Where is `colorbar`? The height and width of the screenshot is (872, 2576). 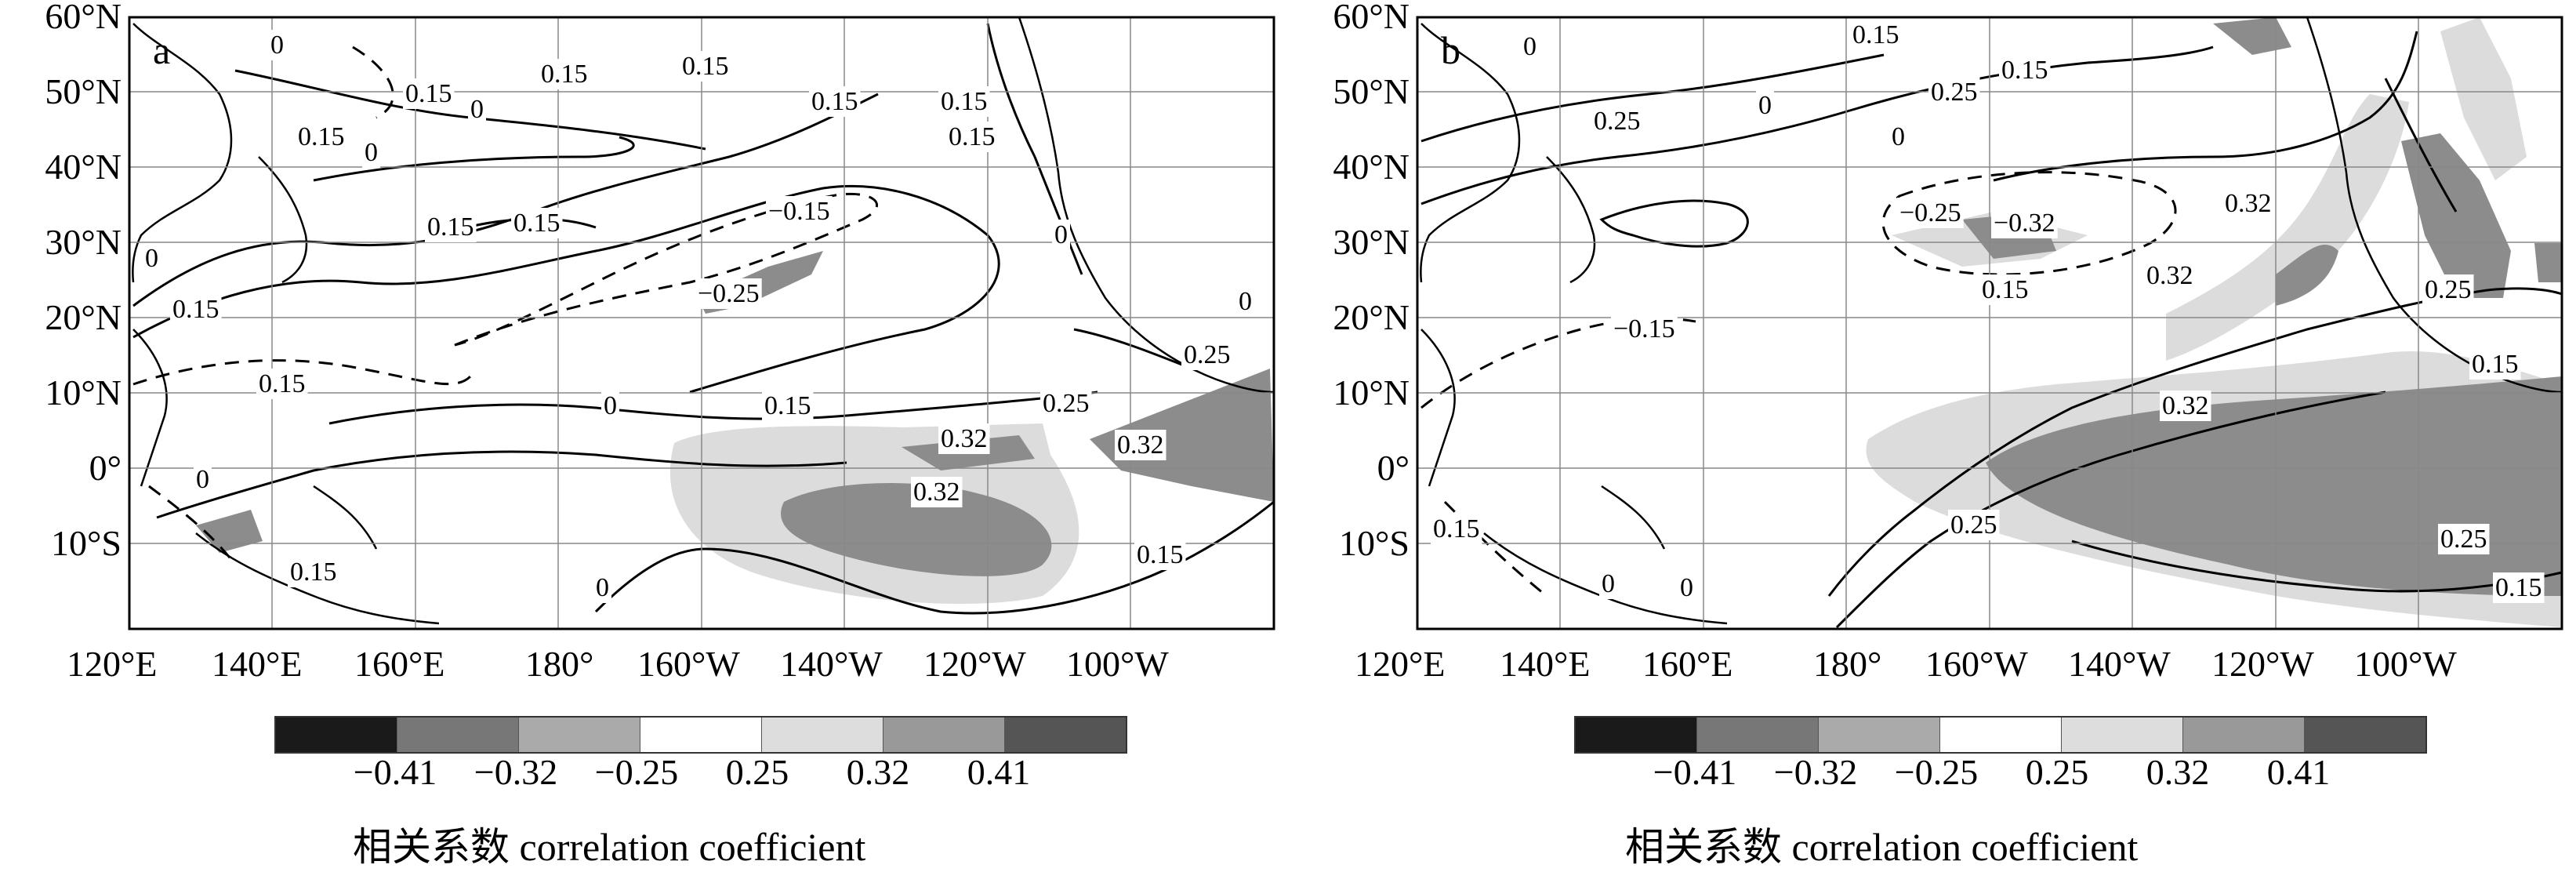 colorbar is located at coordinates (2000, 735).